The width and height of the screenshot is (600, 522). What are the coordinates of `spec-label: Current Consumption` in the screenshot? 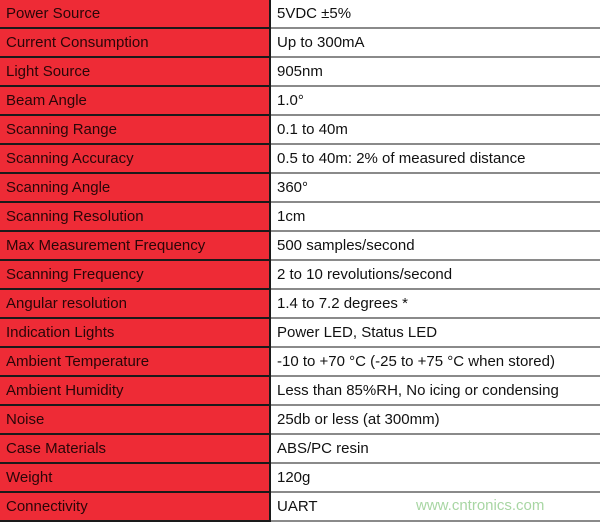 It's located at (135, 43).